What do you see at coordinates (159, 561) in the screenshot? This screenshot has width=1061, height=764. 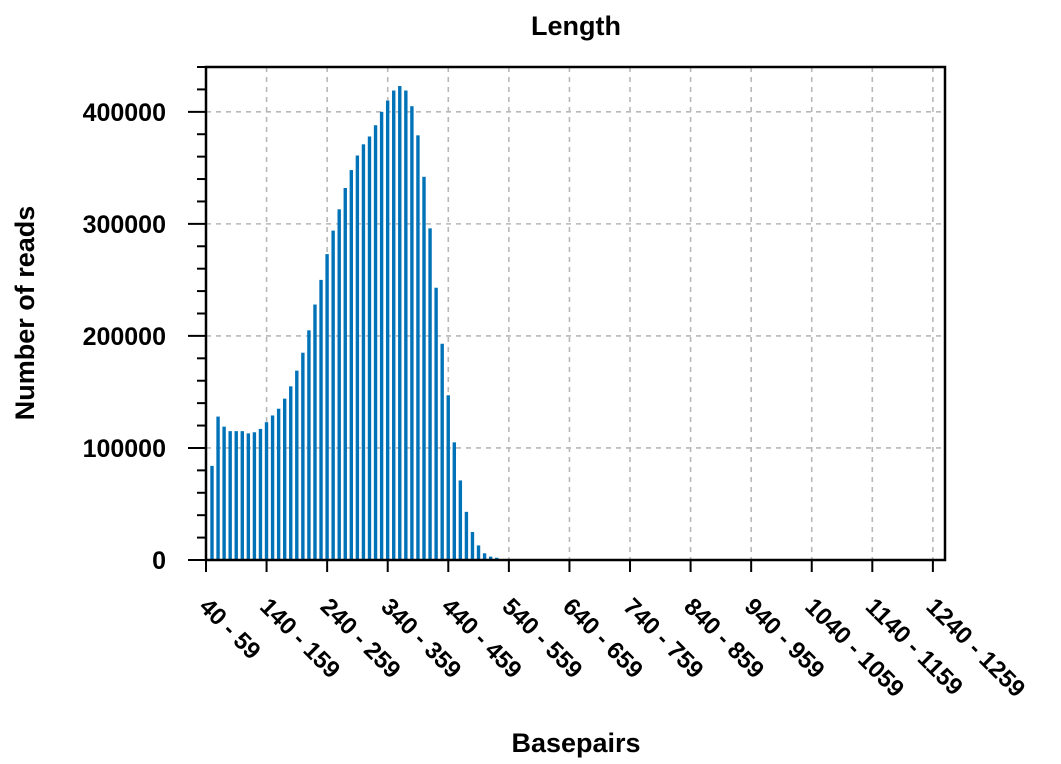 I see `y-tick-label-0: 0` at bounding box center [159, 561].